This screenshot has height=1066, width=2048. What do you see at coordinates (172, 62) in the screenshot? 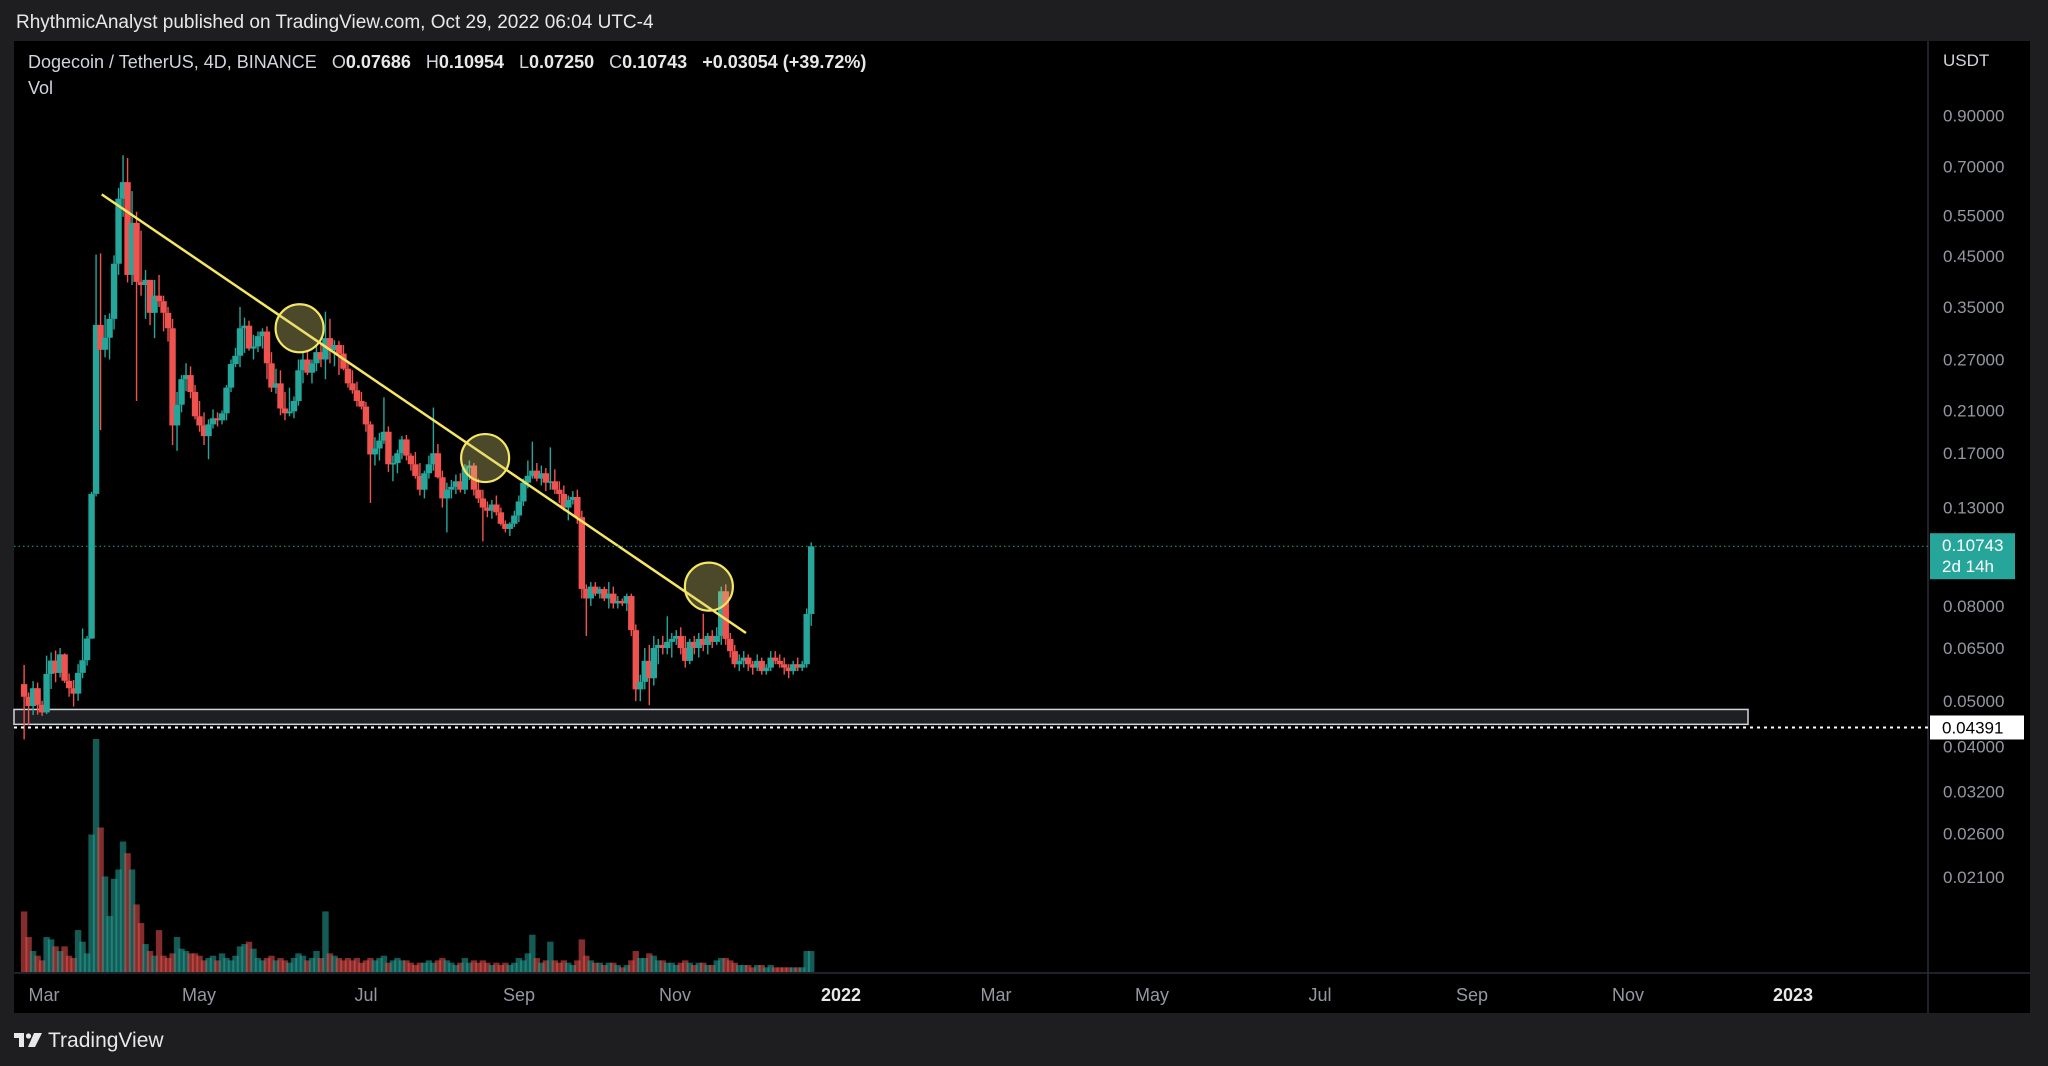
I see `symbol-name: Dogecoin / TetherUS, 4D, BINANCE` at bounding box center [172, 62].